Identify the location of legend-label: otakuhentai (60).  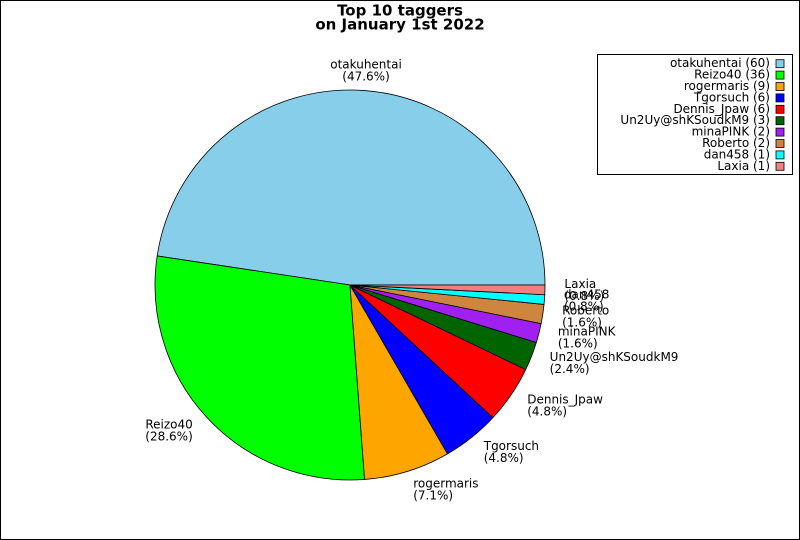
(720, 63).